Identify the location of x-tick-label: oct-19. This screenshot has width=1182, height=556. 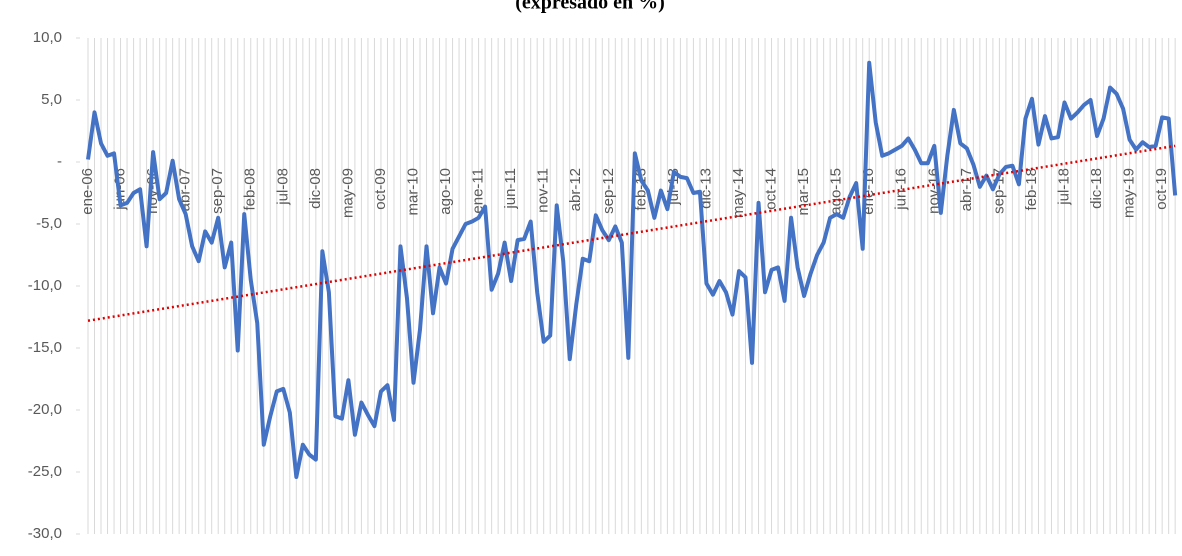
(1161, 189).